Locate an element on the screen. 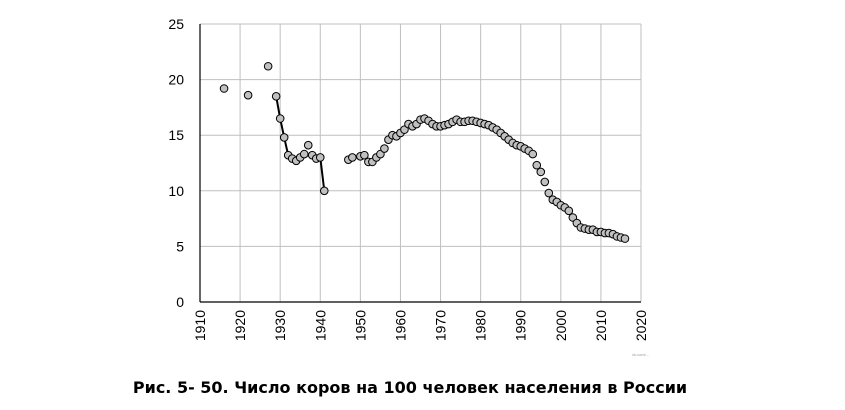  y-tick-label: 10 is located at coordinates (176, 191).